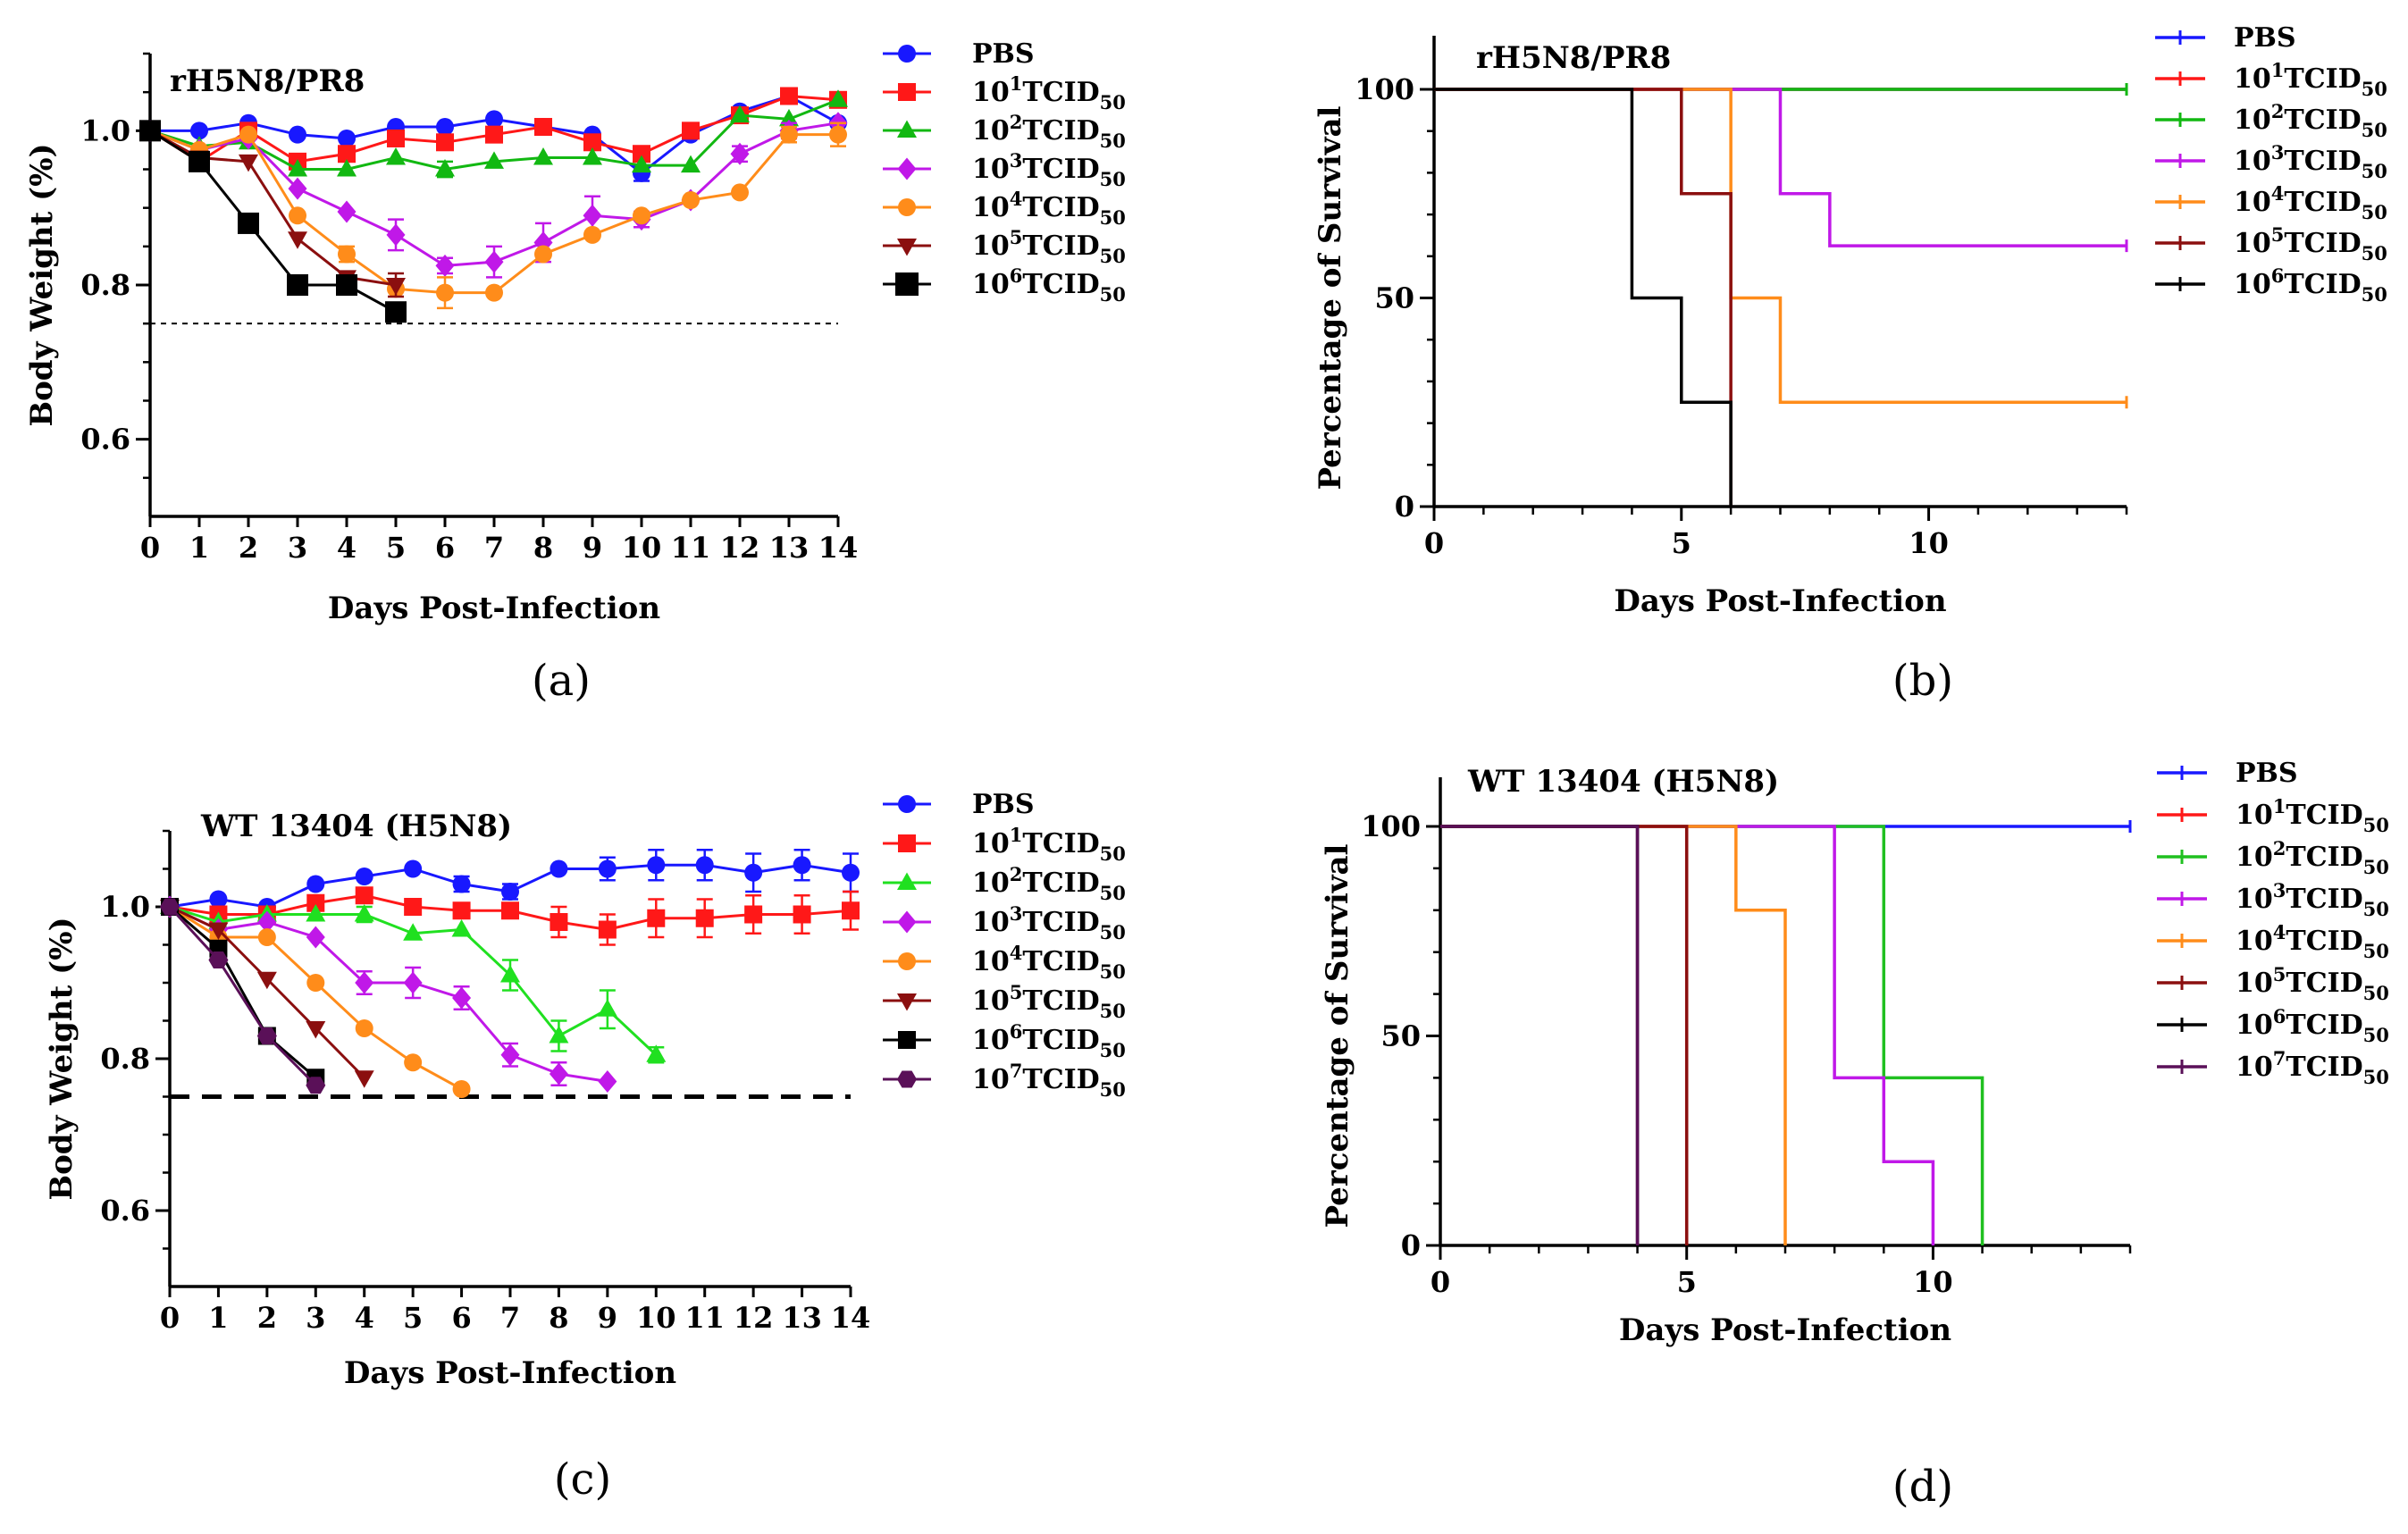  I want to click on x-tick-label: 6, so click(461, 1318).